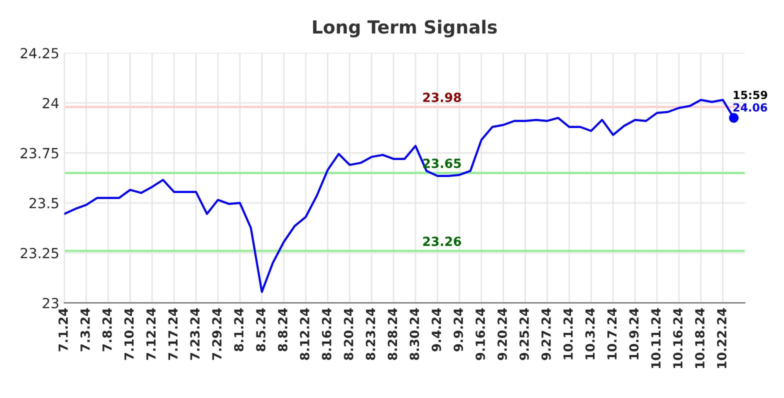 Image resolution: width=784 pixels, height=398 pixels. Describe the element at coordinates (217, 334) in the screenshot. I see `x-tick-label: 7.29.24` at that location.